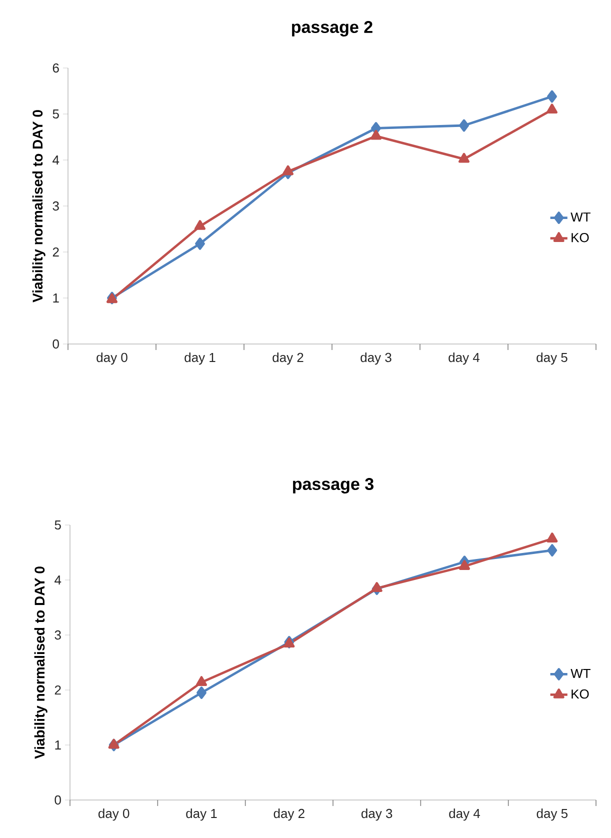 The image size is (611, 838). Describe the element at coordinates (332, 28) in the screenshot. I see `chart-title: passage 2` at that location.